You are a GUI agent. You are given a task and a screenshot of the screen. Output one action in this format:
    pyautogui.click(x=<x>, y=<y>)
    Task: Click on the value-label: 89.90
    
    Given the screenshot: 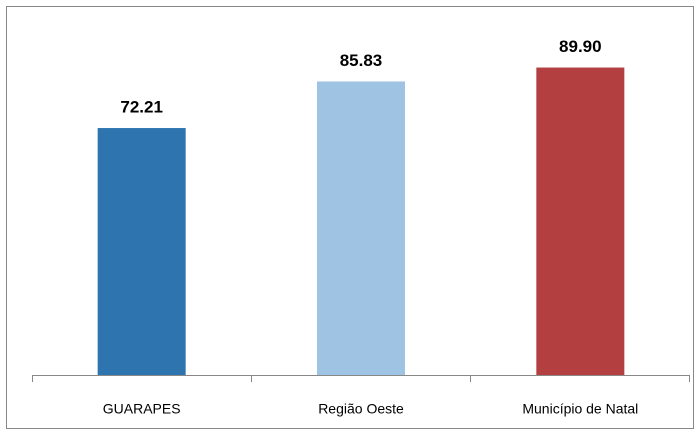 What is the action you would take?
    pyautogui.click(x=580, y=46)
    